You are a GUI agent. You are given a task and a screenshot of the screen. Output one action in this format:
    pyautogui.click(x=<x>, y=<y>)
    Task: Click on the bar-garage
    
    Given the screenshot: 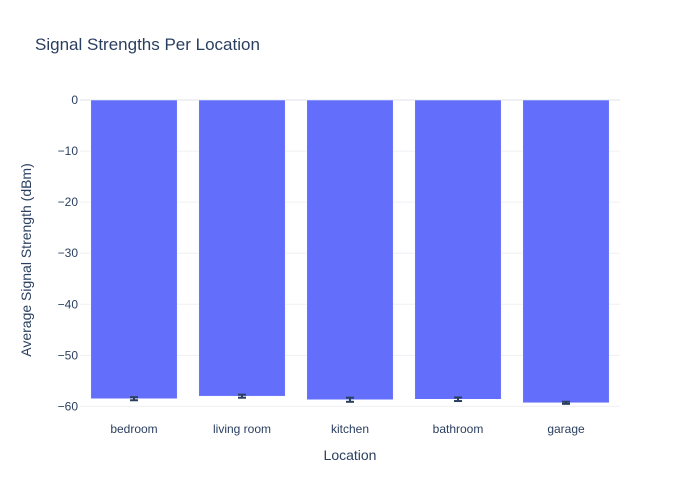 What is the action you would take?
    pyautogui.click(x=566, y=251)
    